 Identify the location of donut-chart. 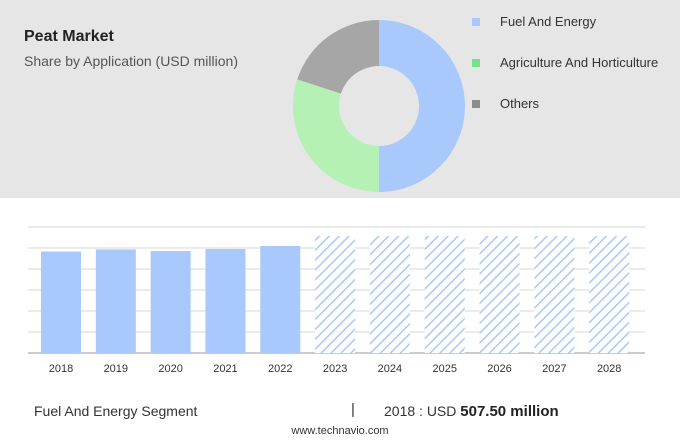
(379, 106).